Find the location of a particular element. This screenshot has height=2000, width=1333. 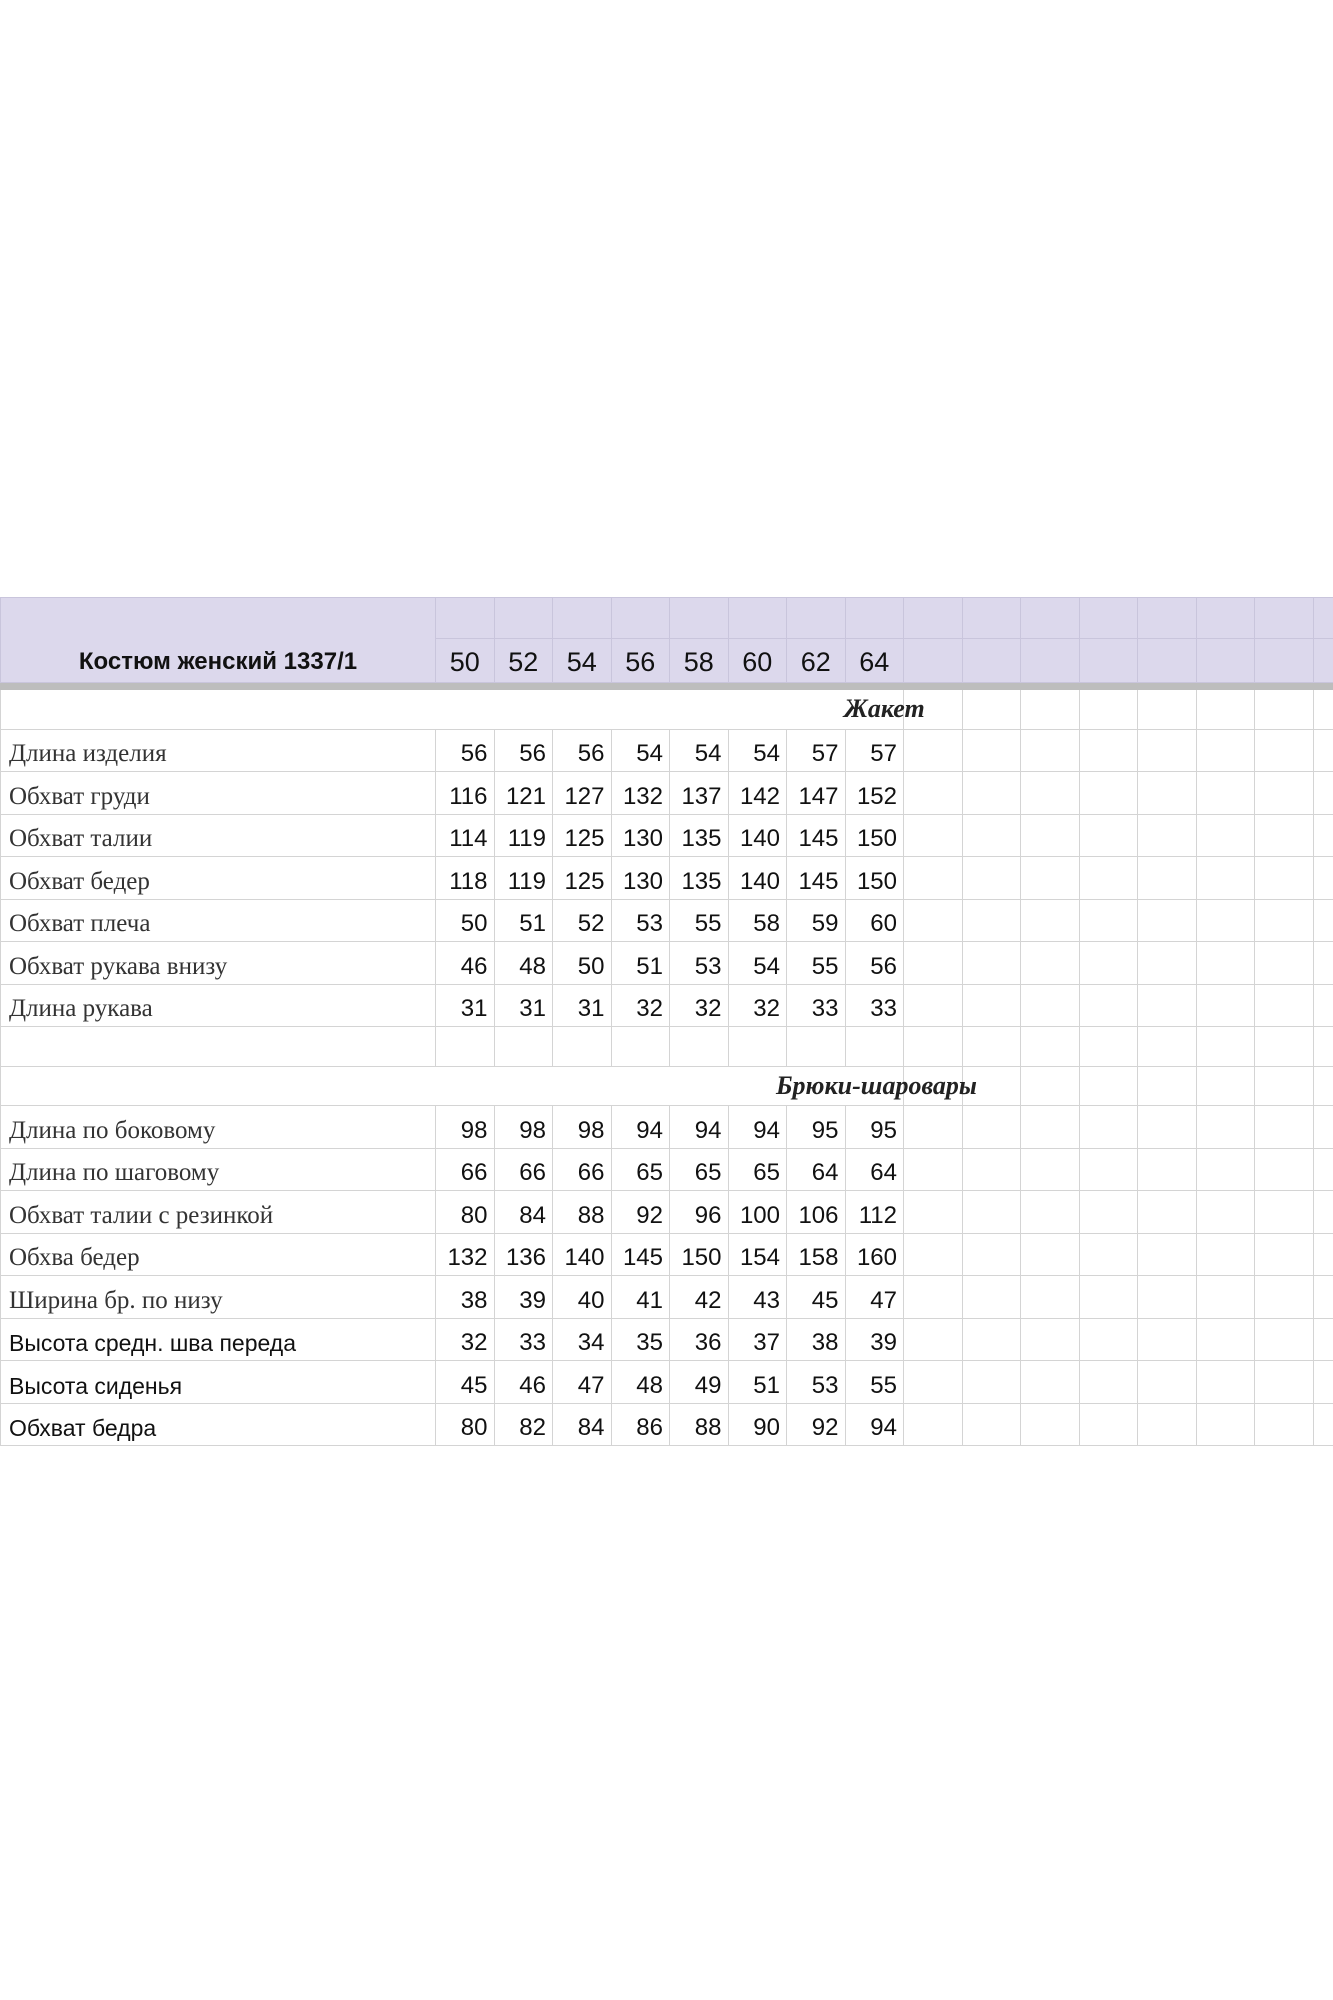

measurement-value: 65 is located at coordinates (757, 1169).